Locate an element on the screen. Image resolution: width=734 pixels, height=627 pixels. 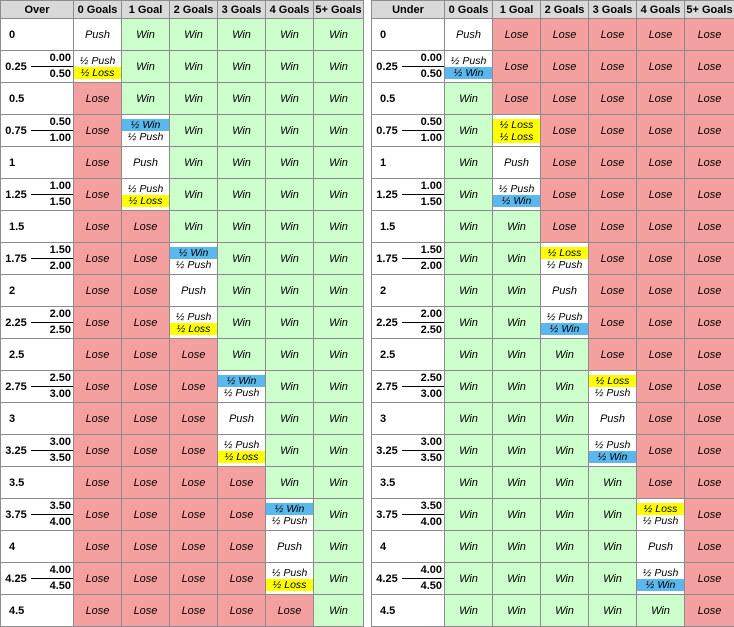
split-line-a: 4.00 is located at coordinates (52, 571).